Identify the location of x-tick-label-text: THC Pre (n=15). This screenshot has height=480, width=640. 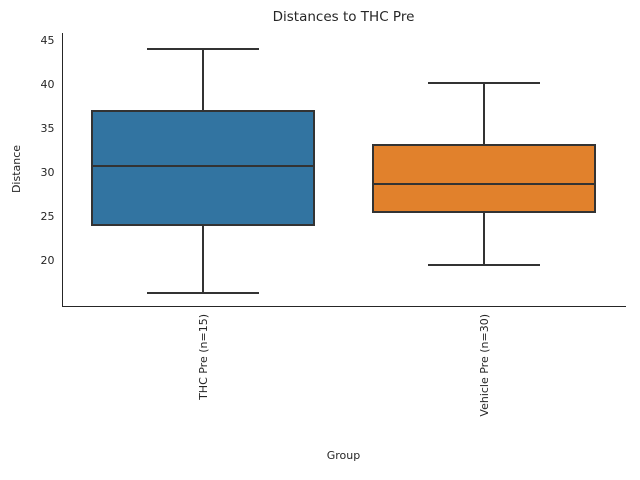
(203, 357).